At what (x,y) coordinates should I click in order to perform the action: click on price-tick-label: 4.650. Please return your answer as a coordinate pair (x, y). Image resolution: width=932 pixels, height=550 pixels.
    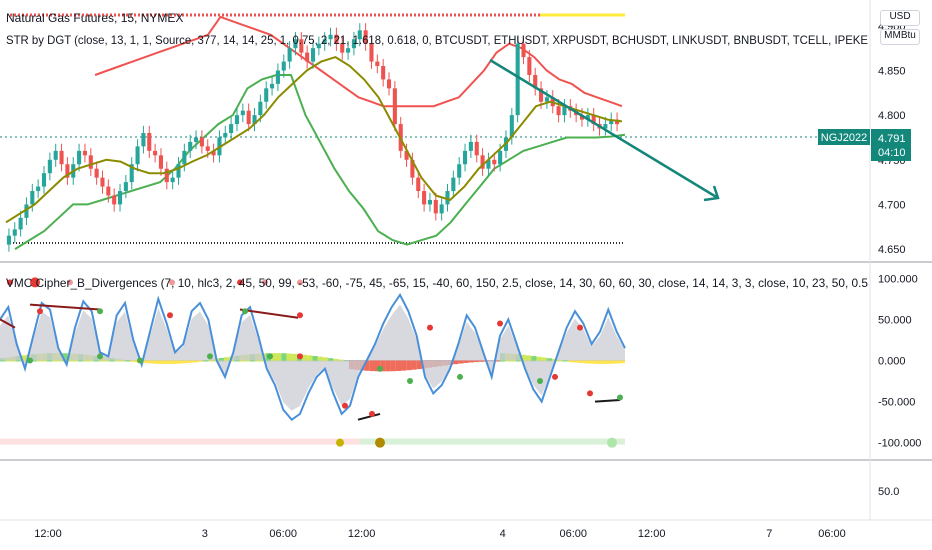
    Looking at the image, I should click on (892, 250).